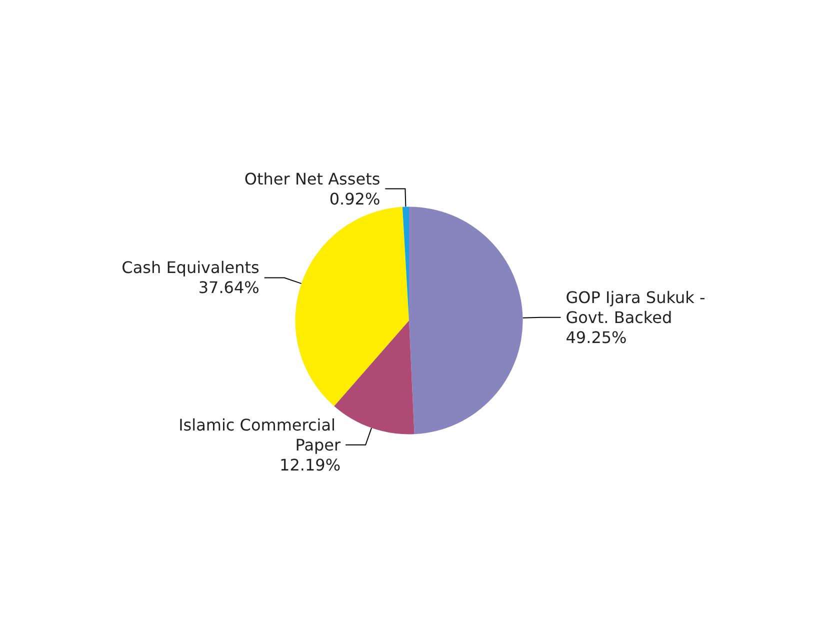 Image resolution: width=833 pixels, height=641 pixels. I want to click on slice-label: Cash Equivalents, so click(191, 268).